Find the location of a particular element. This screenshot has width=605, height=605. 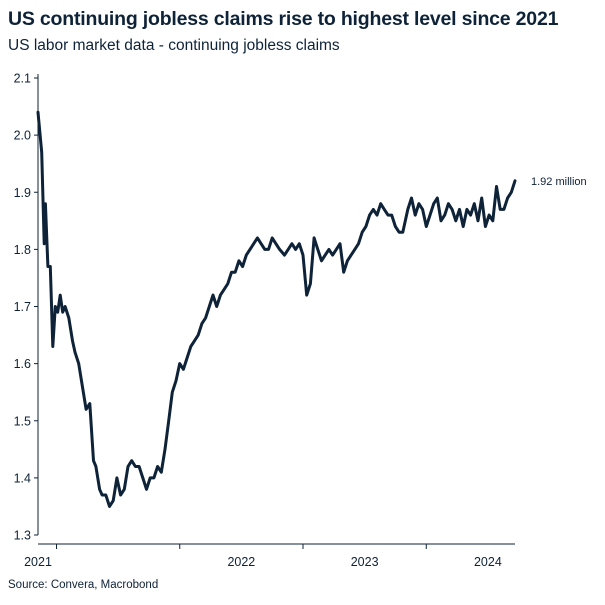

x-axis: 2021 2022 2023 2024 is located at coordinates (269, 556).